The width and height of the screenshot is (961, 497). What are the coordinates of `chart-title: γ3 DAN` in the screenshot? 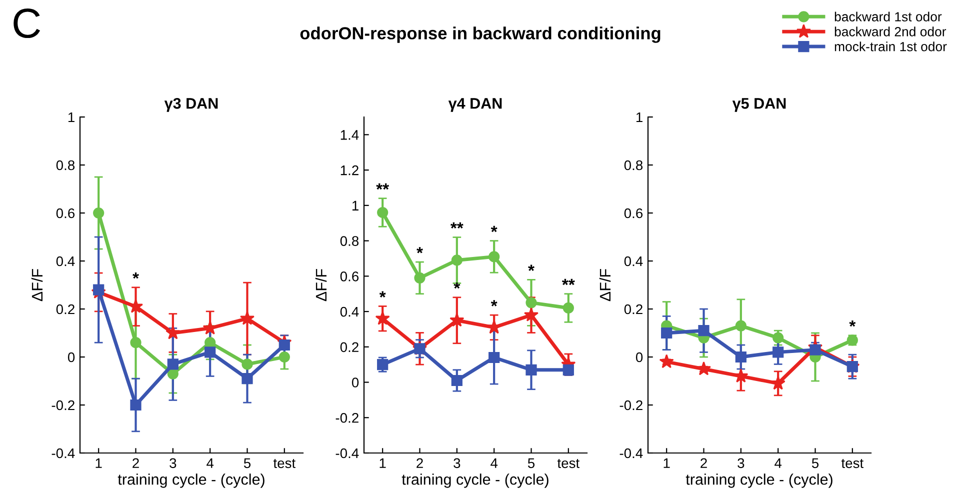 It's located at (191, 105).